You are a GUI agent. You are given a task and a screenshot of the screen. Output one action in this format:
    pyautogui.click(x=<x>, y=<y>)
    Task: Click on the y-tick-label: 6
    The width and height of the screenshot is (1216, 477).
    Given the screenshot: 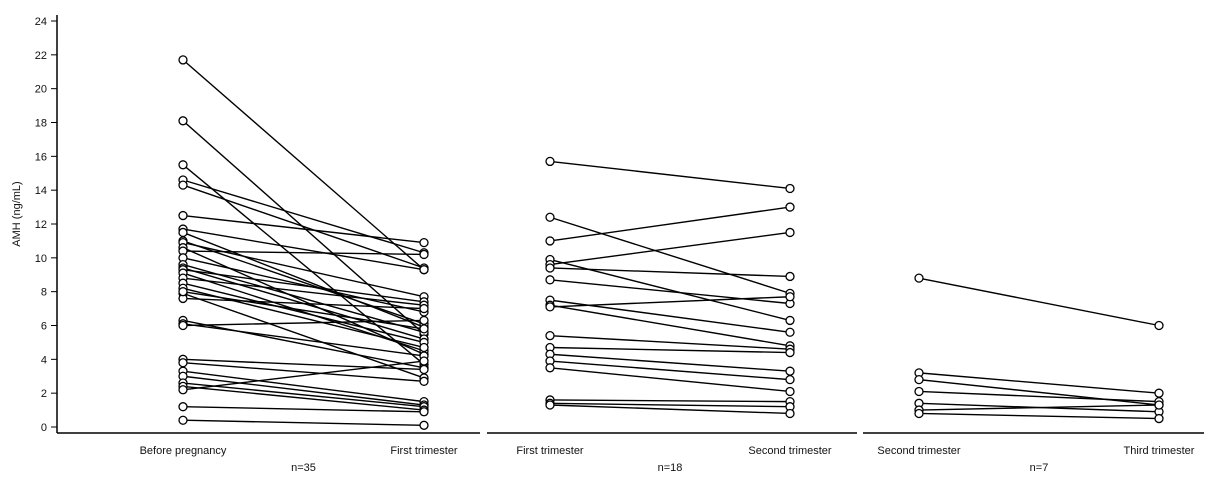 What is the action you would take?
    pyautogui.click(x=44, y=327)
    